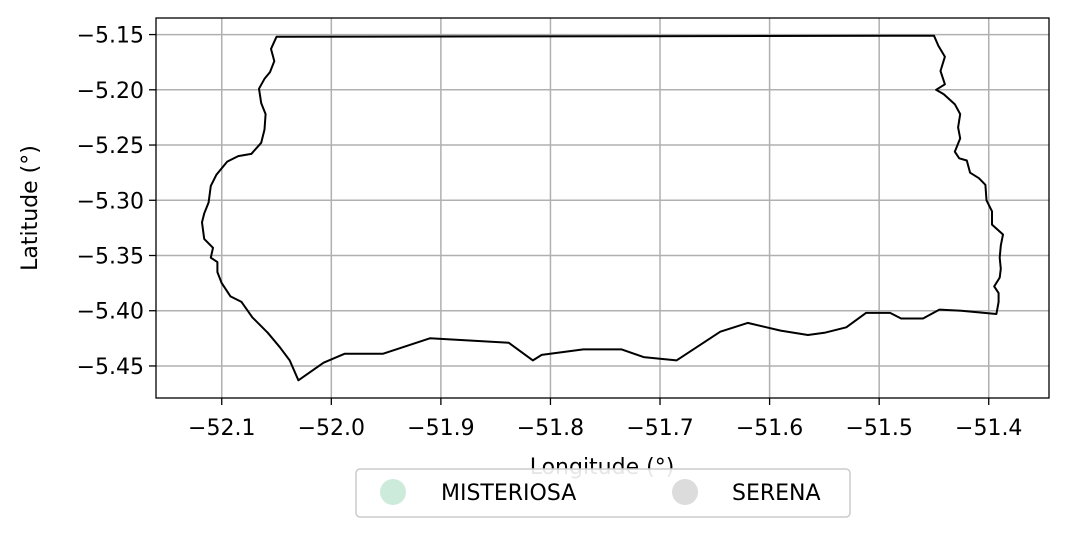 The height and width of the screenshot is (536, 1068). Describe the element at coordinates (508, 493) in the screenshot. I see `legend-label-misteriosa: MISTERIOSA` at that location.